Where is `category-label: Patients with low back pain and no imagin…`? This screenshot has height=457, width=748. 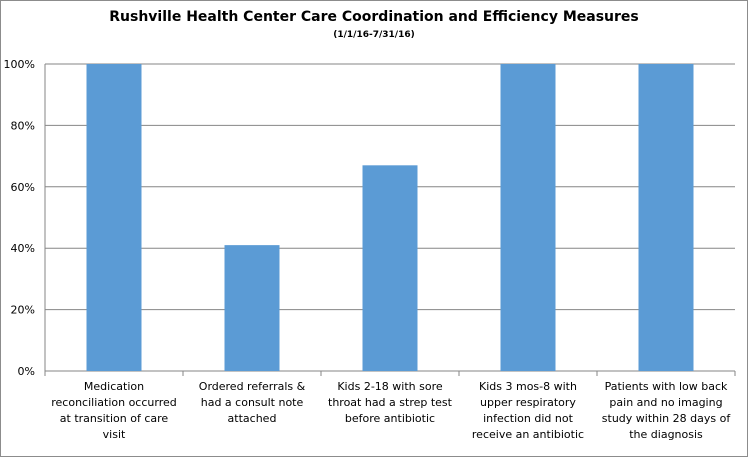
category-label: Patients with low back pain and no imagin… is located at coordinates (667, 410).